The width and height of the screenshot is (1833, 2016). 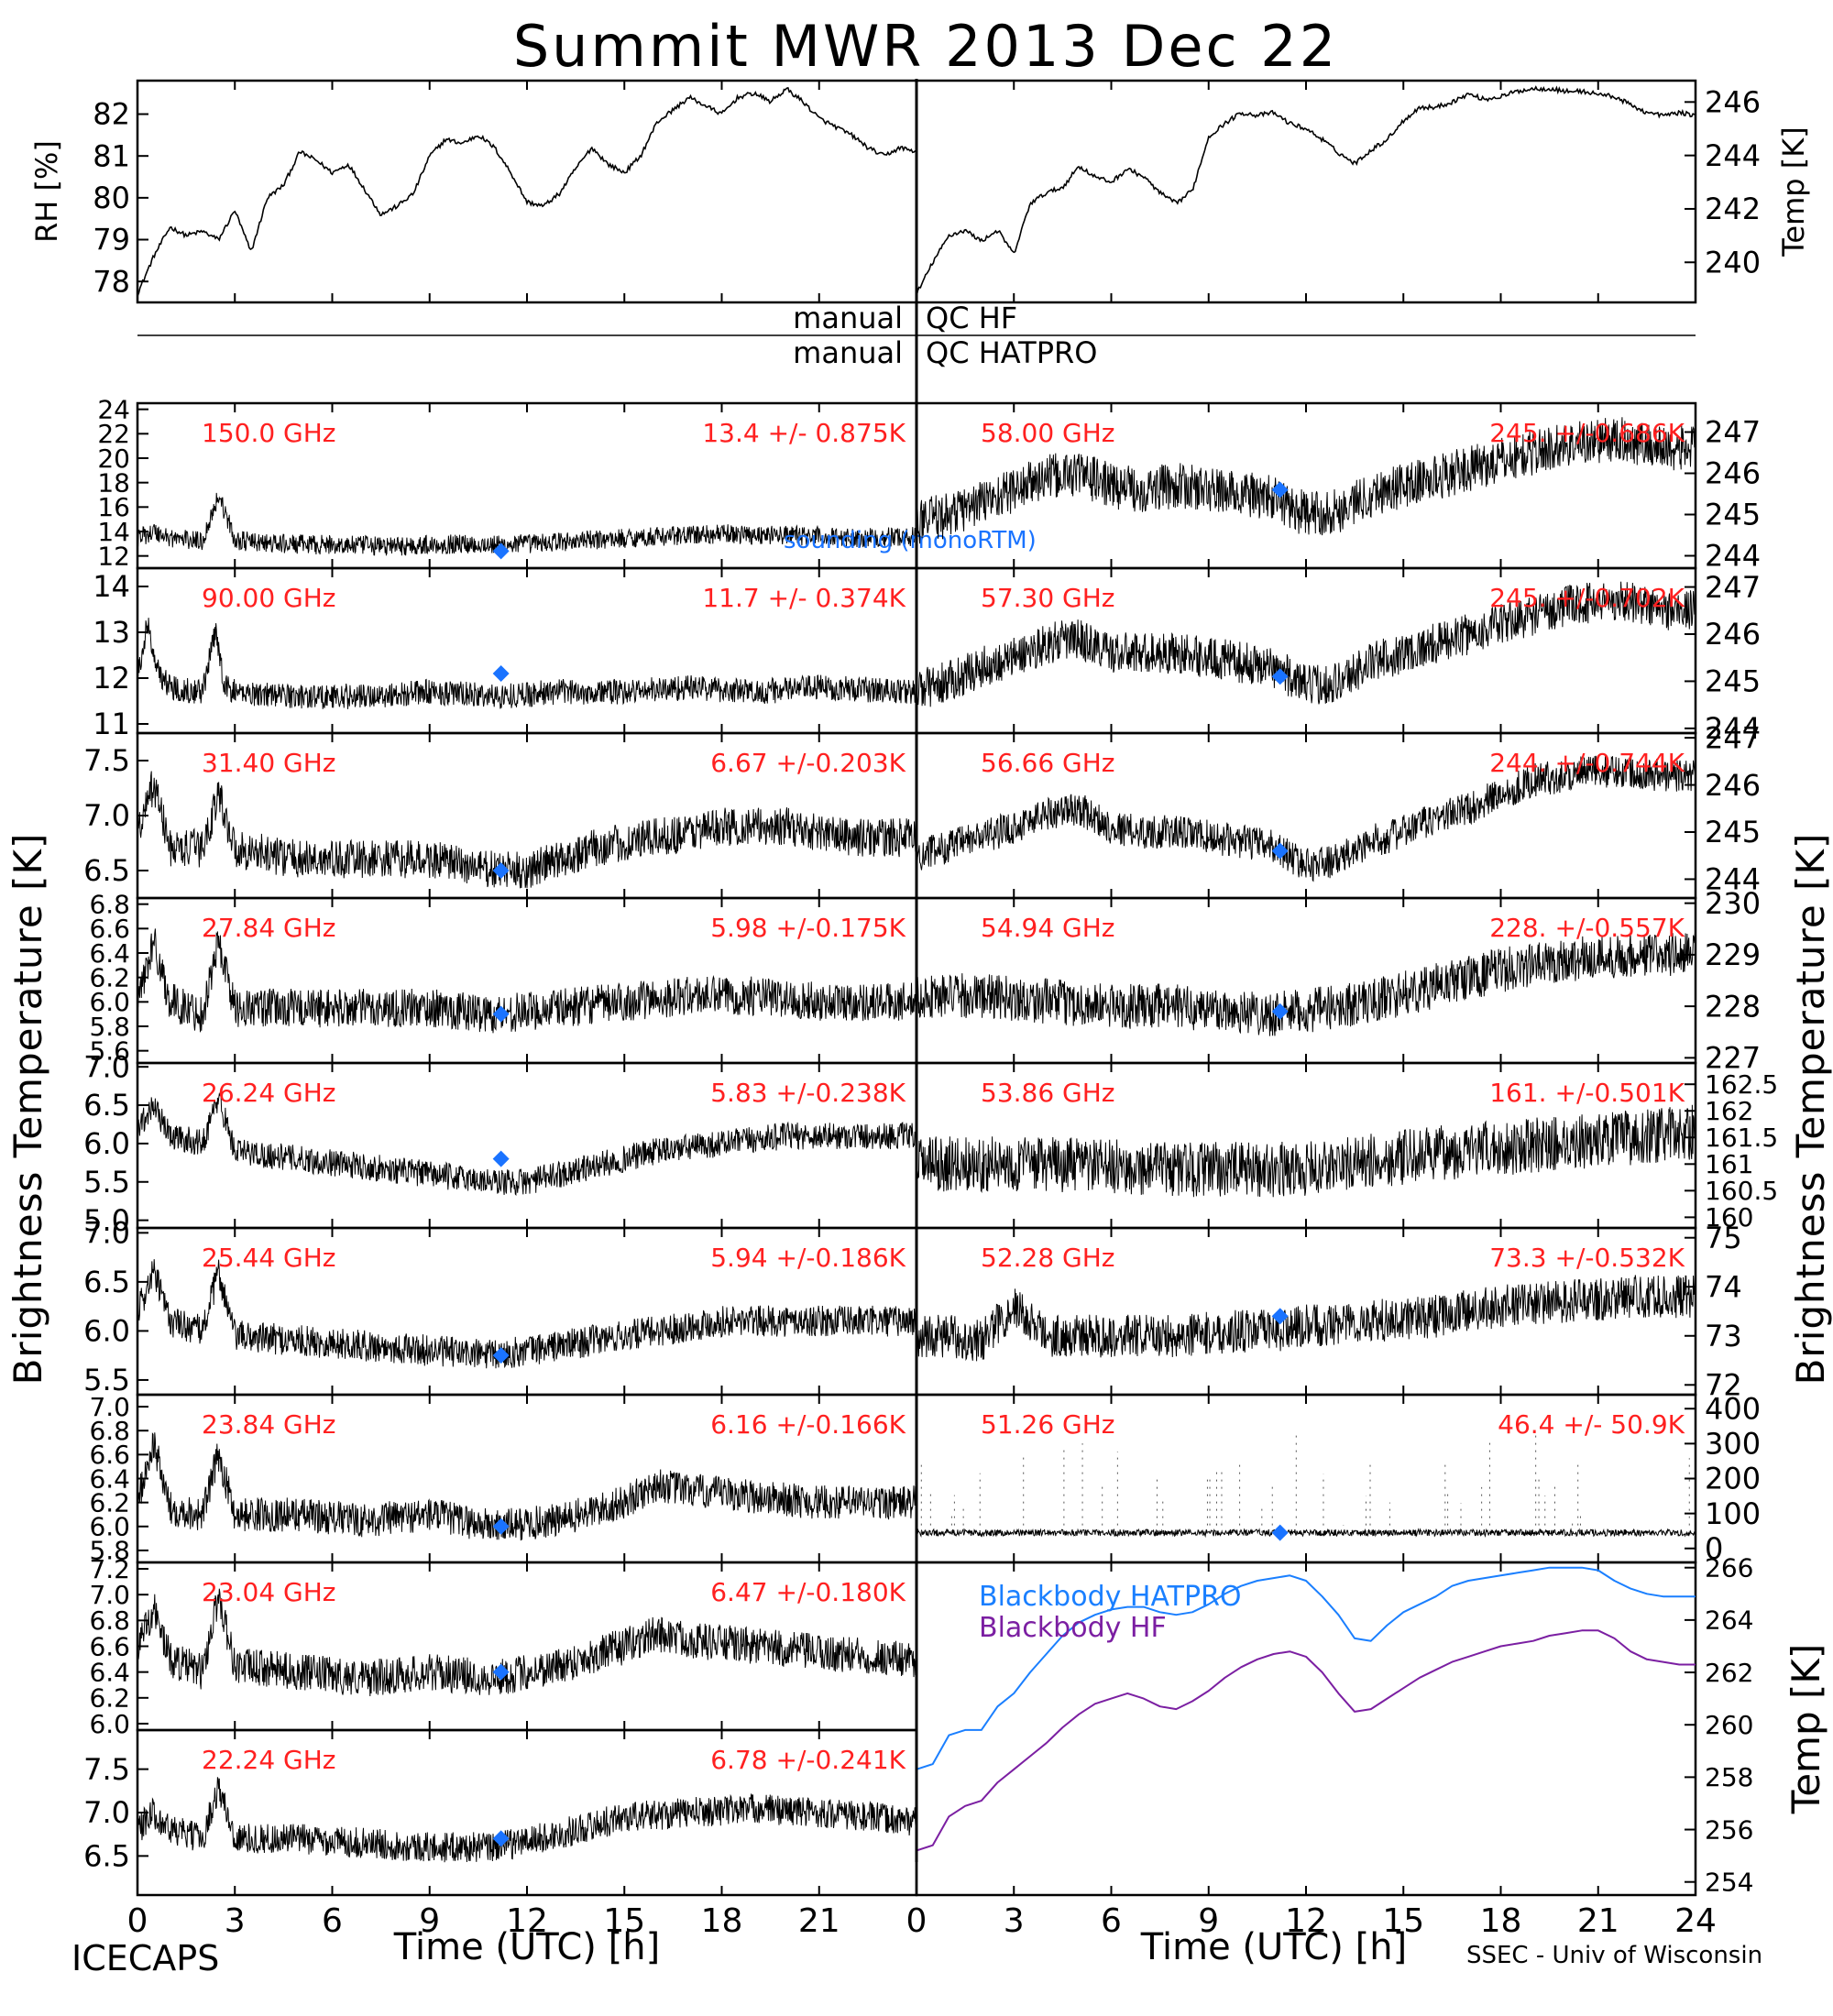 I want to click on y-tick-label: 6.8, so click(x=109, y=1431).